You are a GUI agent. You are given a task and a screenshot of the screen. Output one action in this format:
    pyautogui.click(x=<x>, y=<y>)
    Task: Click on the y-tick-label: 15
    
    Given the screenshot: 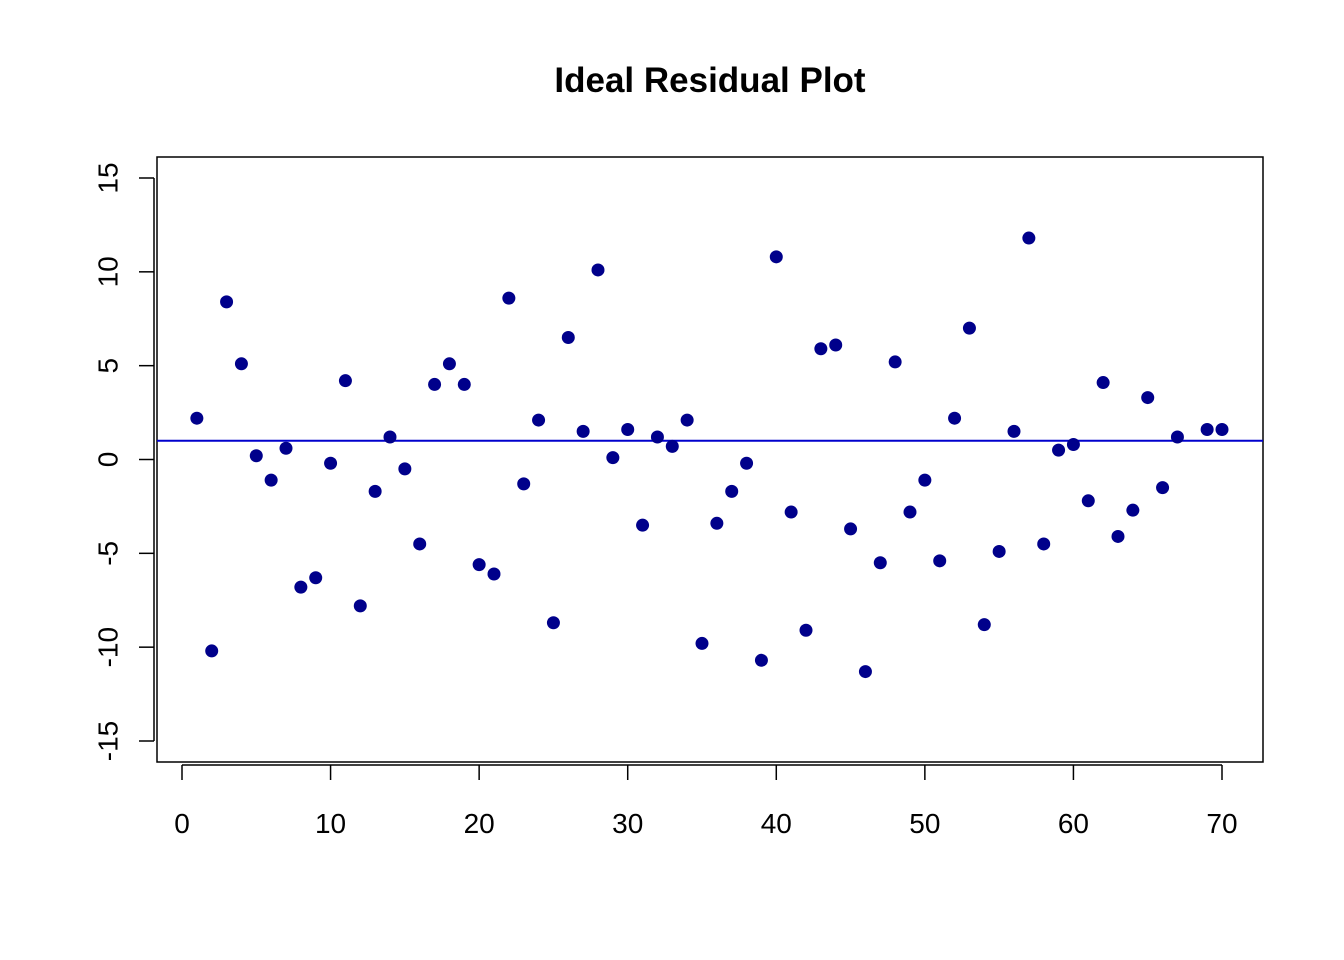 What is the action you would take?
    pyautogui.click(x=107, y=177)
    